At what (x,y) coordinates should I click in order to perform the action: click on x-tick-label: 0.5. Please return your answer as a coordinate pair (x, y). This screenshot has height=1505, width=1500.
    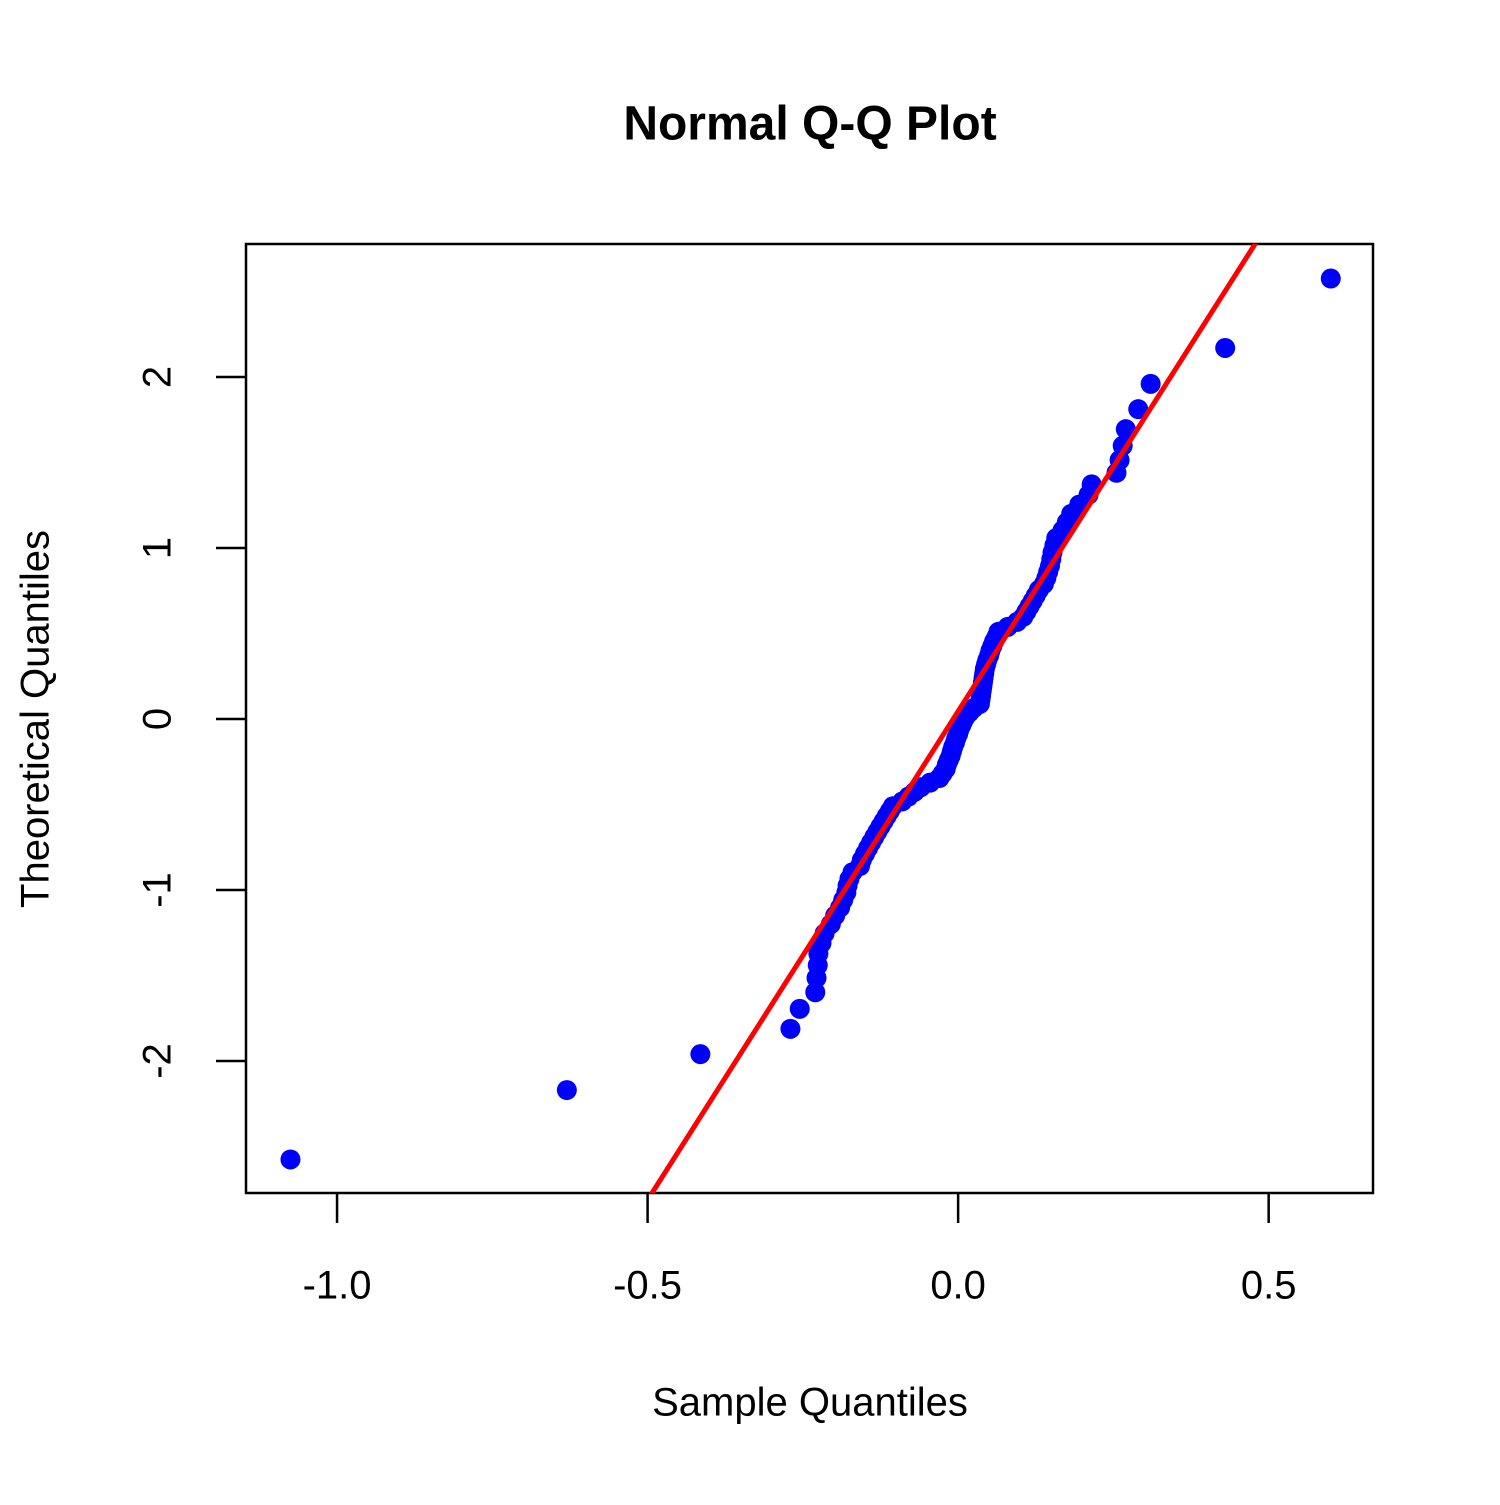
    Looking at the image, I should click on (1269, 1286).